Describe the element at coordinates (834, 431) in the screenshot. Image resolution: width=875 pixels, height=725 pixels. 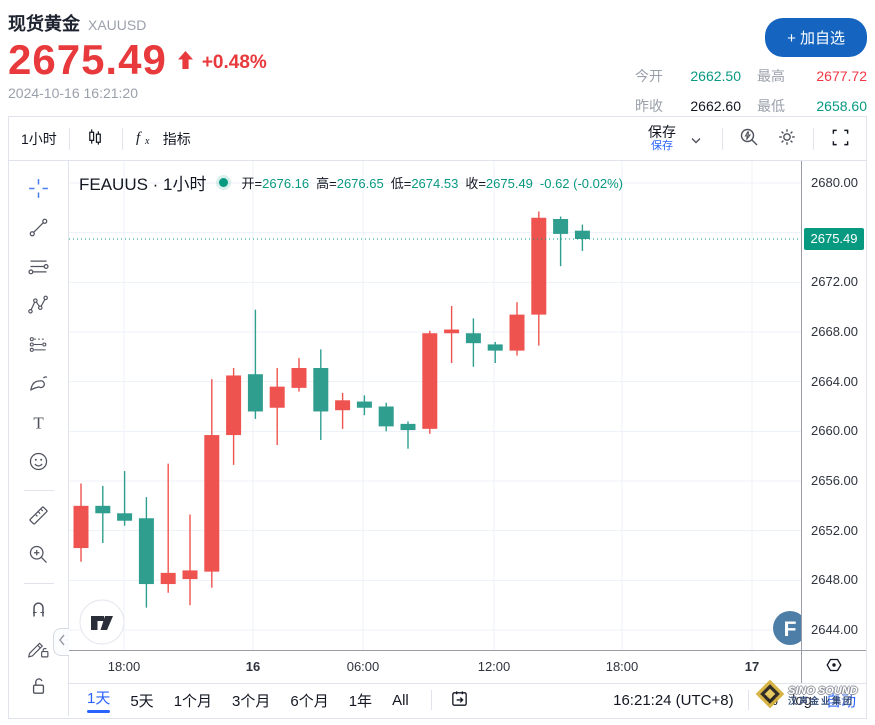
I see `price-tick: 2660.00` at that location.